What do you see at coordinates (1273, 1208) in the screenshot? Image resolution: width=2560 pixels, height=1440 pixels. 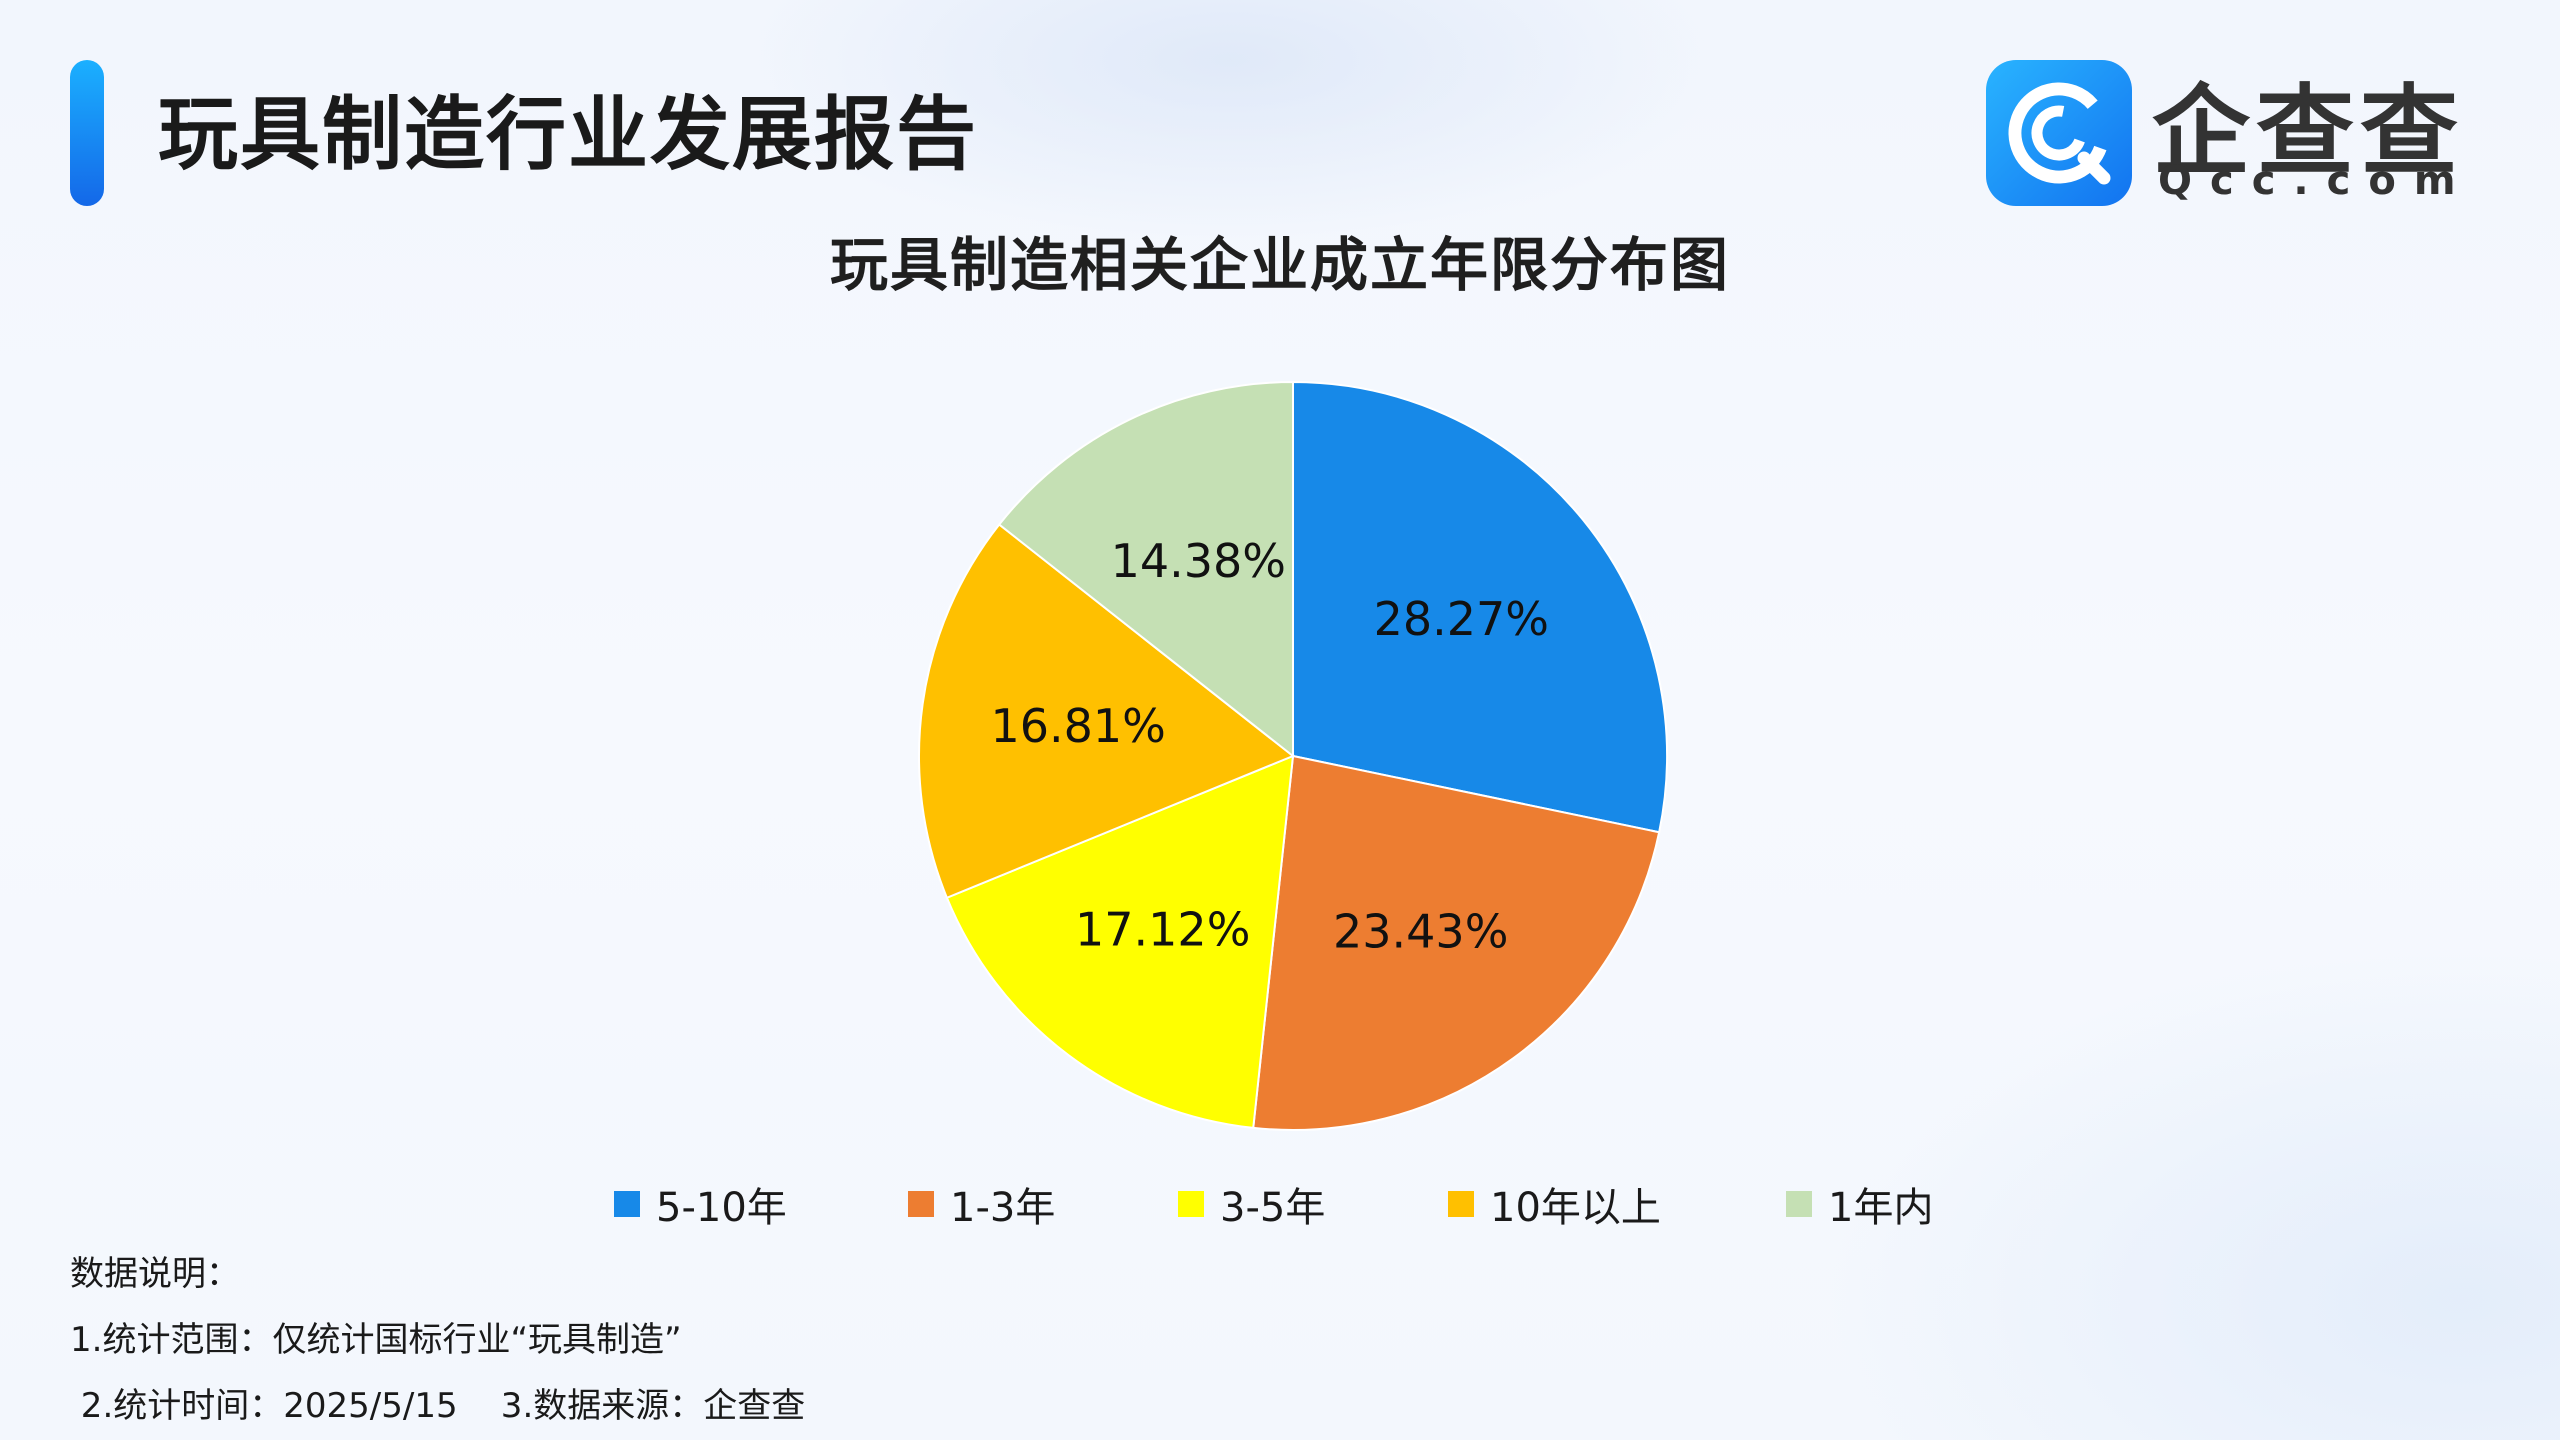 I see `legend-label: 3-5年` at bounding box center [1273, 1208].